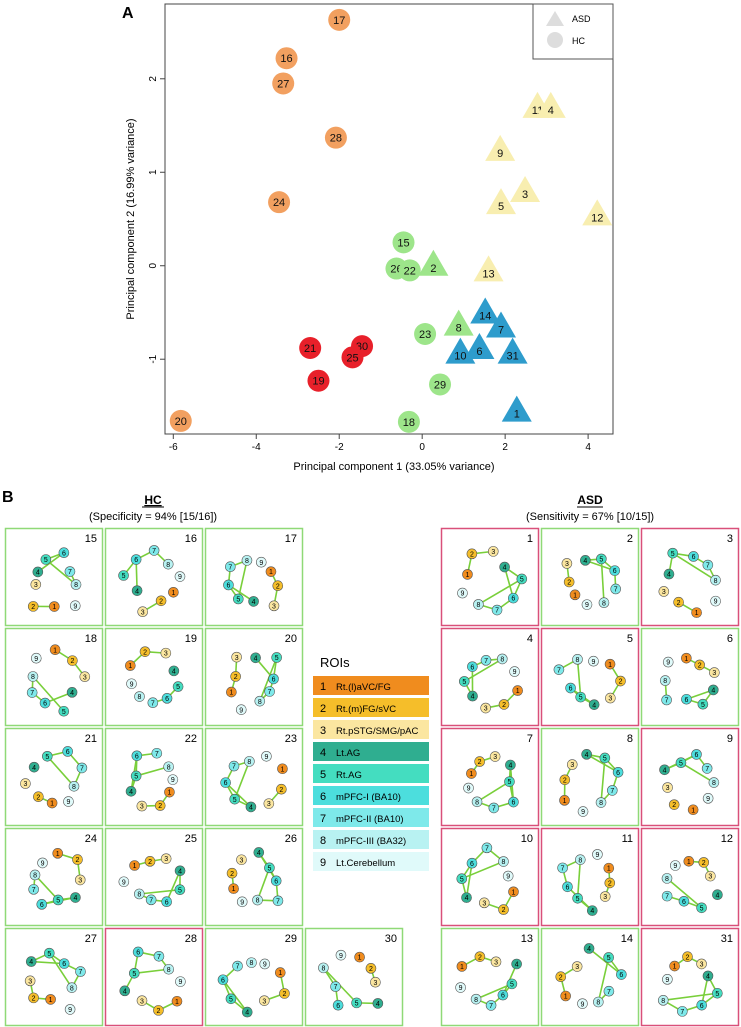  Describe the element at coordinates (440, 385) in the screenshot. I see `point-label: 29` at that location.